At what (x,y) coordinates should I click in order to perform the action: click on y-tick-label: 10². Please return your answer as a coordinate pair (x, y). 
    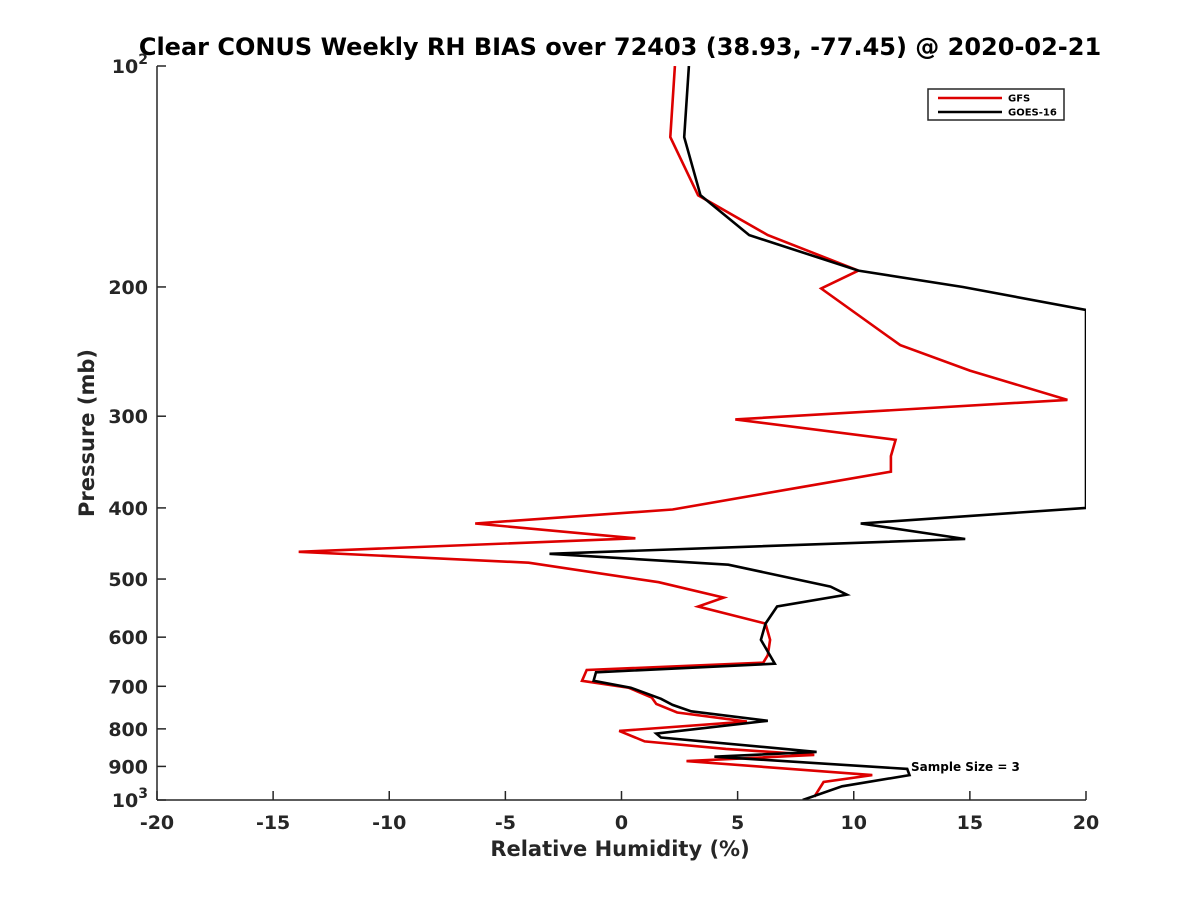
    Looking at the image, I should click on (130, 65).